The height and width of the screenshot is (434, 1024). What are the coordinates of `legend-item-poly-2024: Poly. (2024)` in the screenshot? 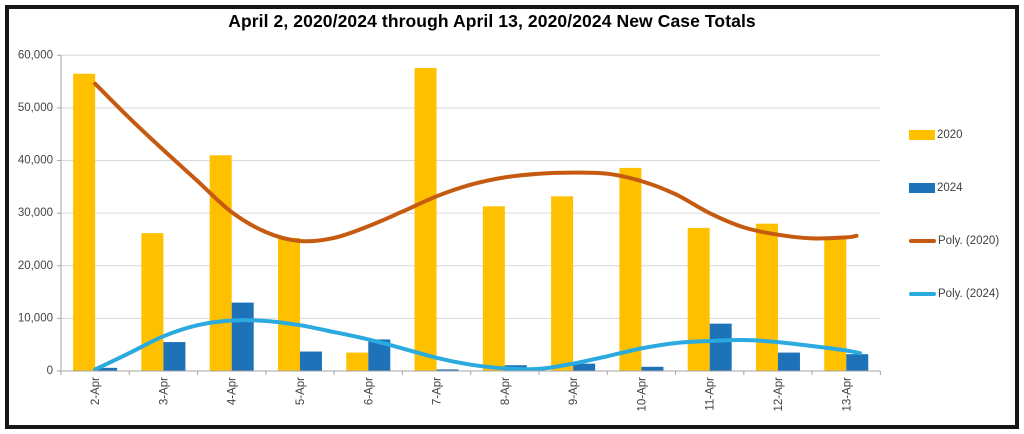 It's located at (954, 294).